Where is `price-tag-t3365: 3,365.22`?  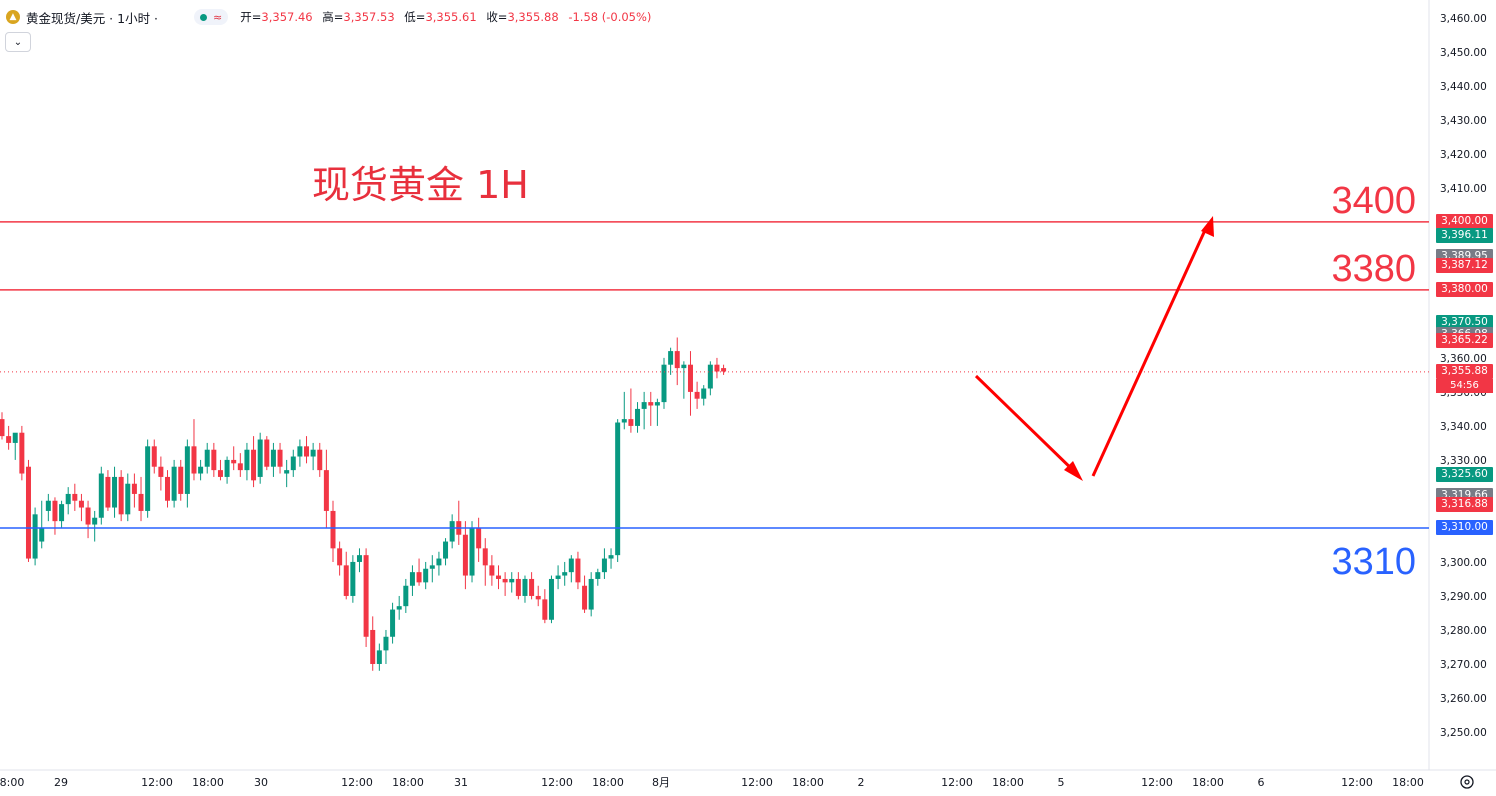
price-tag-t3365: 3,365.22 is located at coordinates (1464, 340).